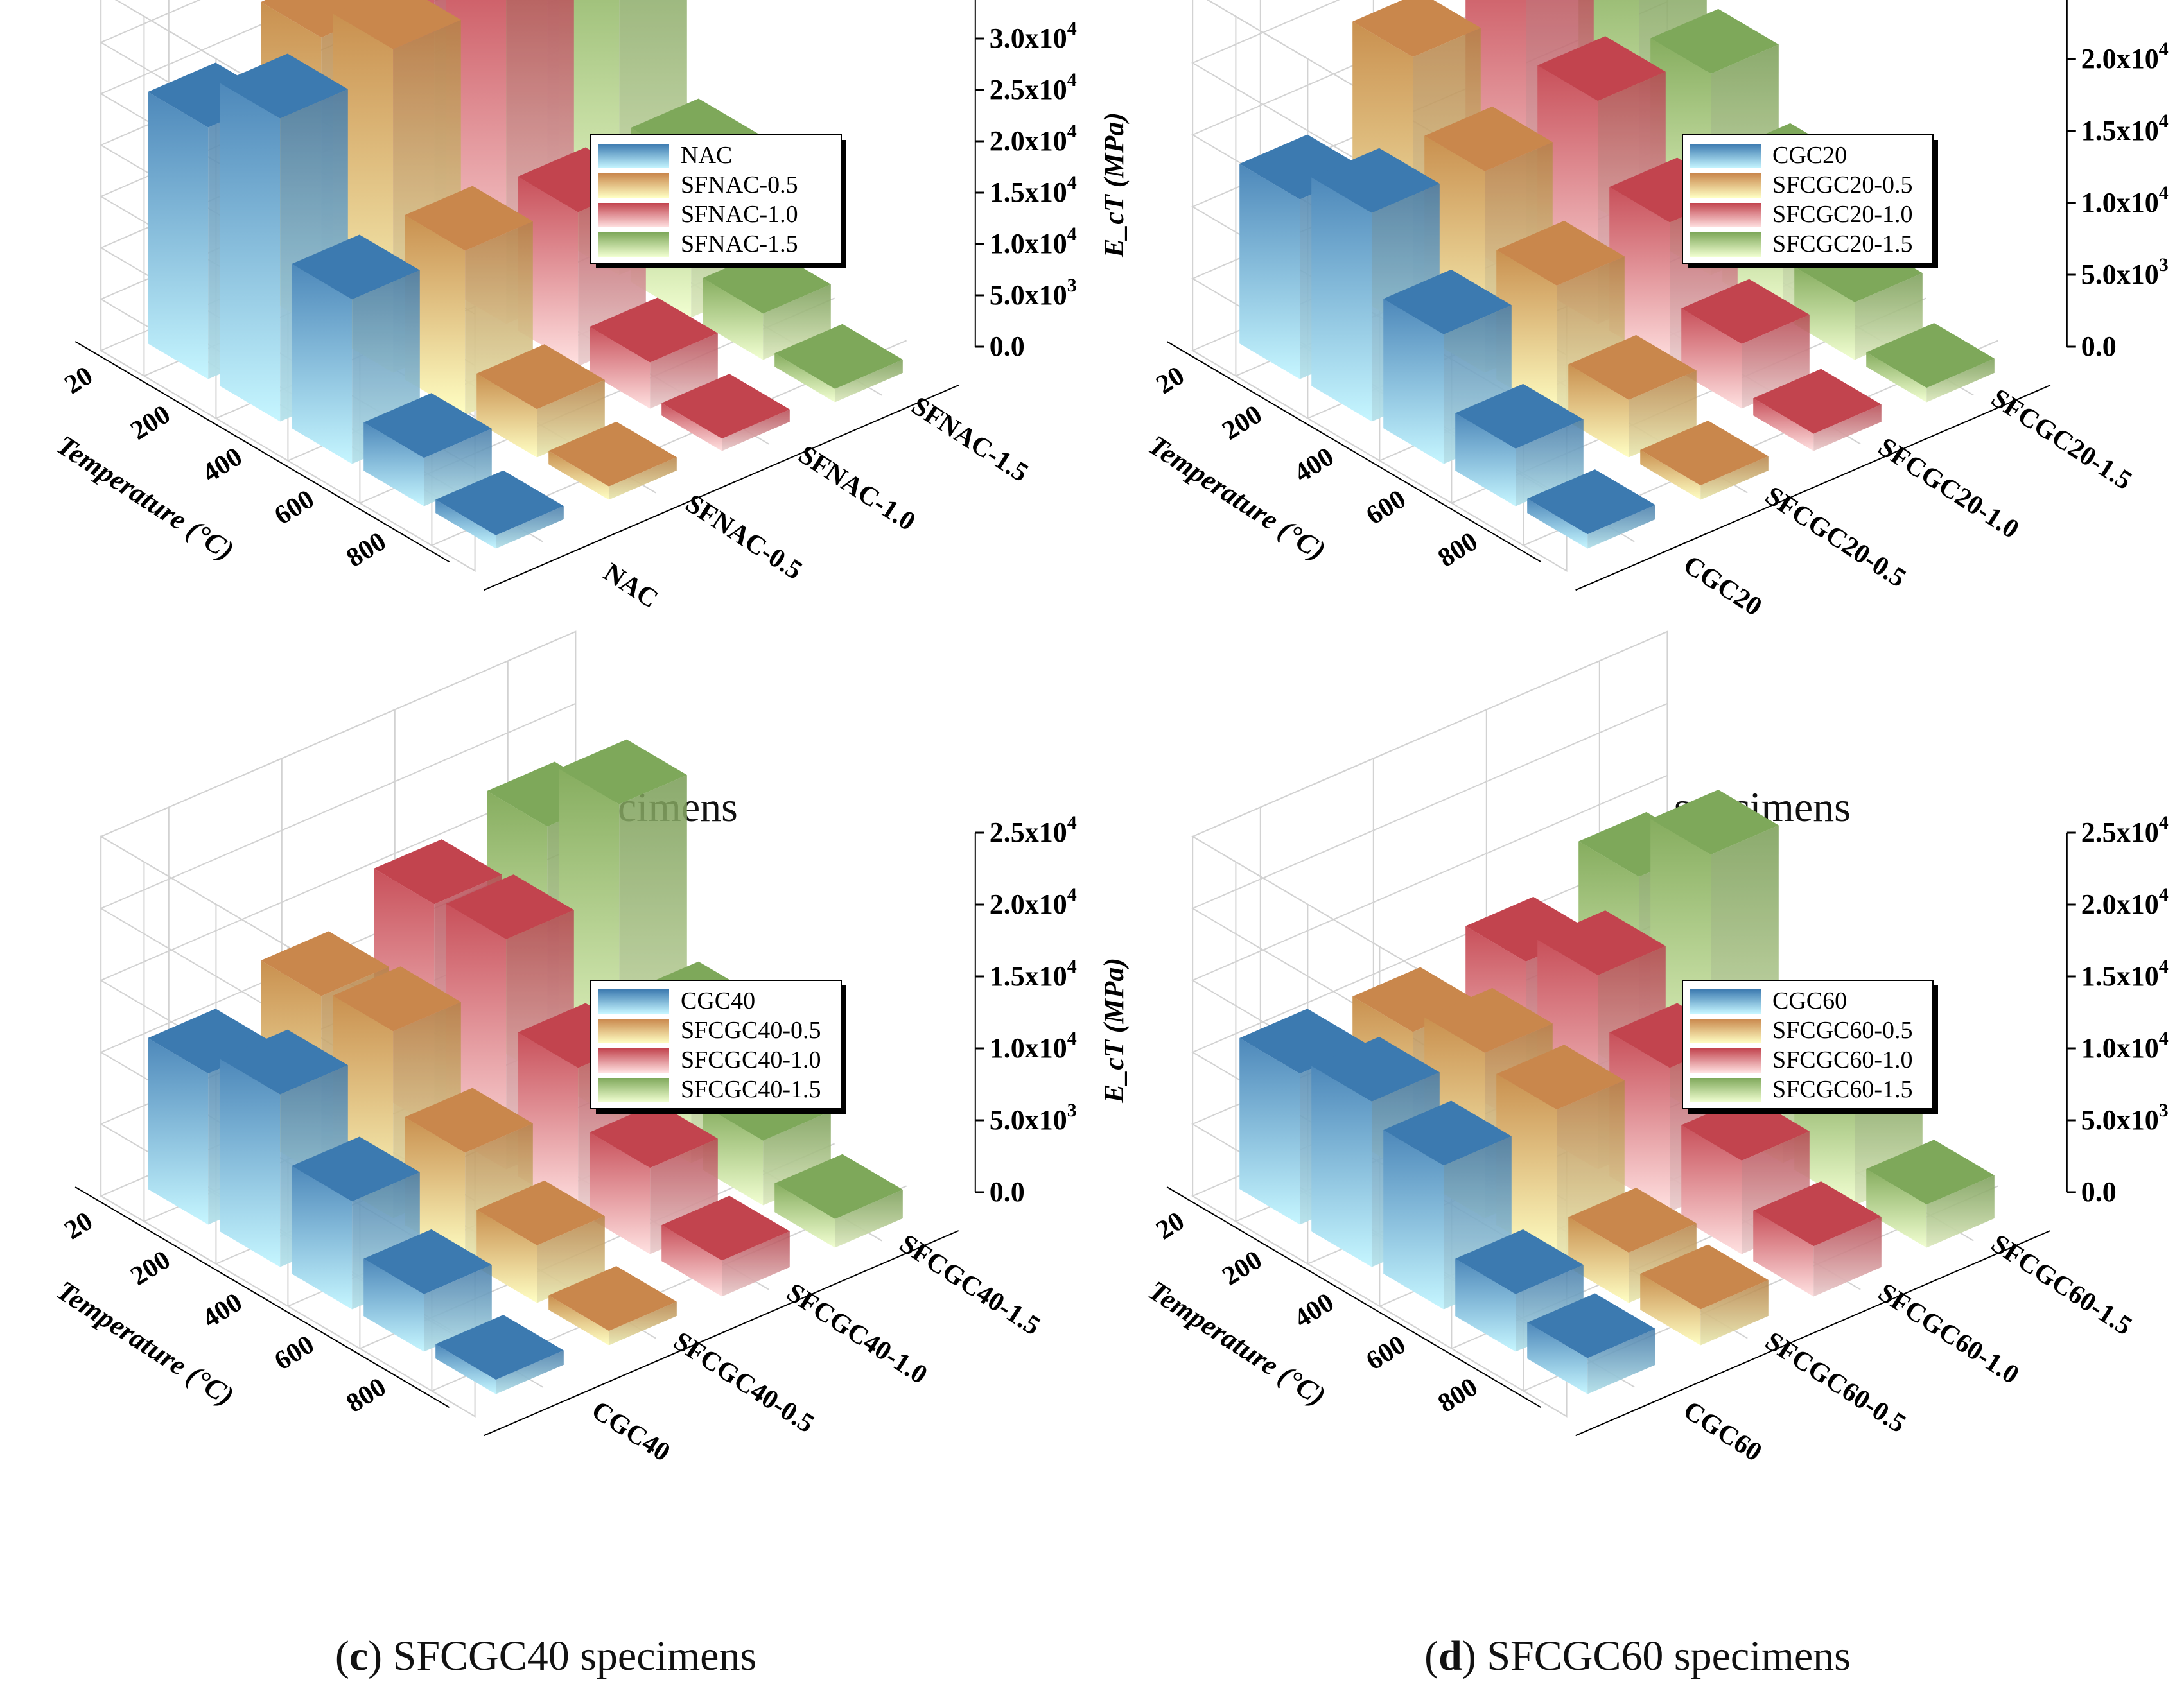  Describe the element at coordinates (740, 243) in the screenshot. I see `legend-label: SFNAC-1.5` at that location.